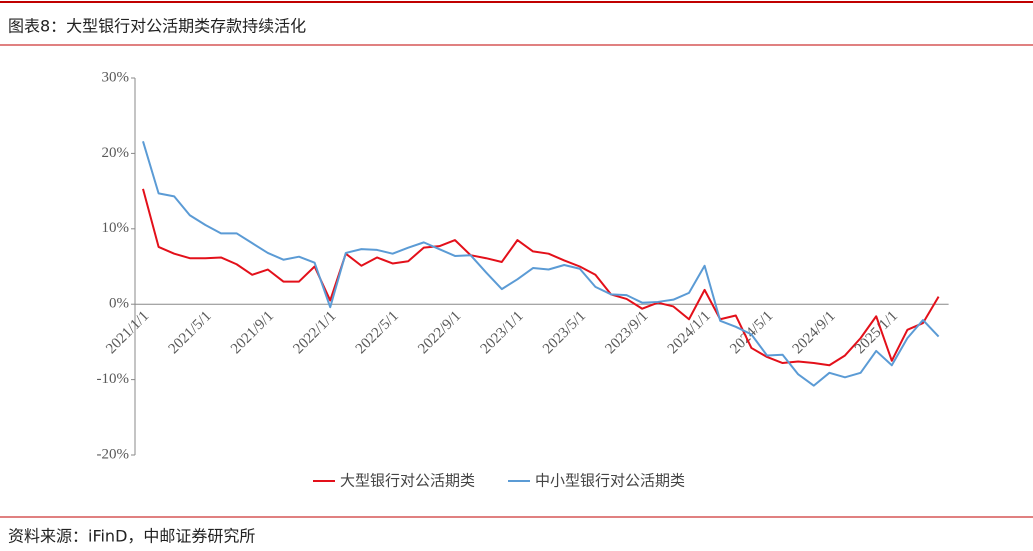  Describe the element at coordinates (502, 332) in the screenshot. I see `x-tick-label: 2023/1/1` at that location.